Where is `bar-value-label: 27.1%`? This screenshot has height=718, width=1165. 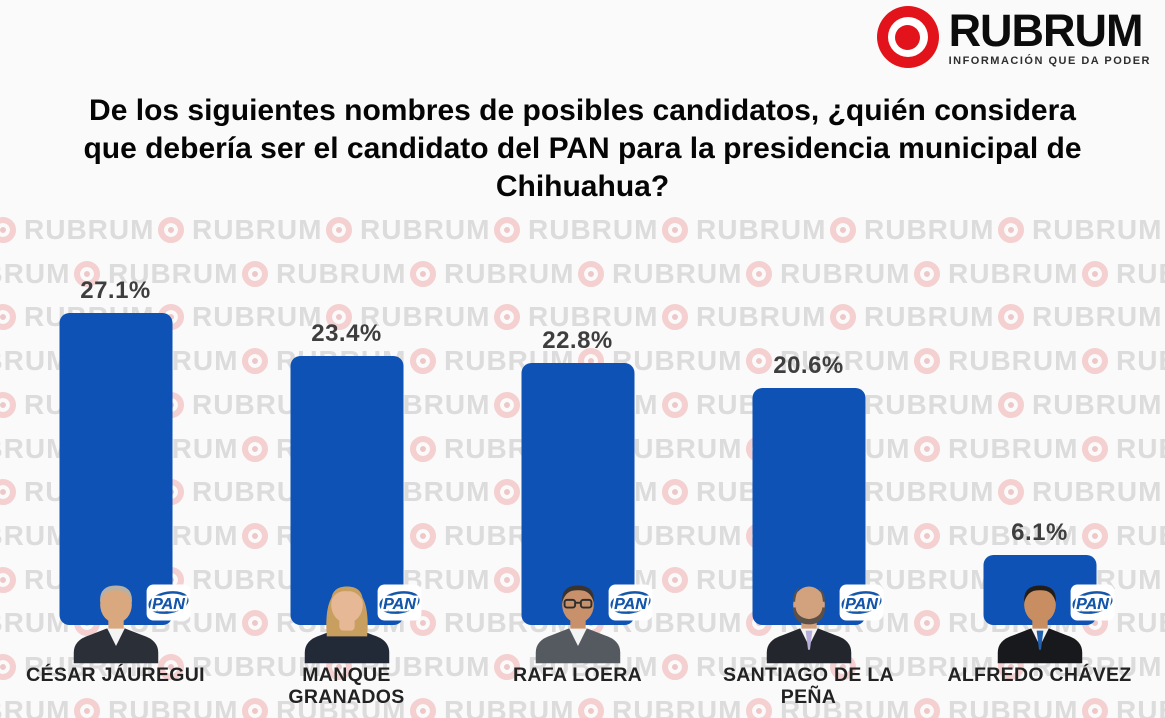 bar-value-label: 27.1% is located at coordinates (115, 290).